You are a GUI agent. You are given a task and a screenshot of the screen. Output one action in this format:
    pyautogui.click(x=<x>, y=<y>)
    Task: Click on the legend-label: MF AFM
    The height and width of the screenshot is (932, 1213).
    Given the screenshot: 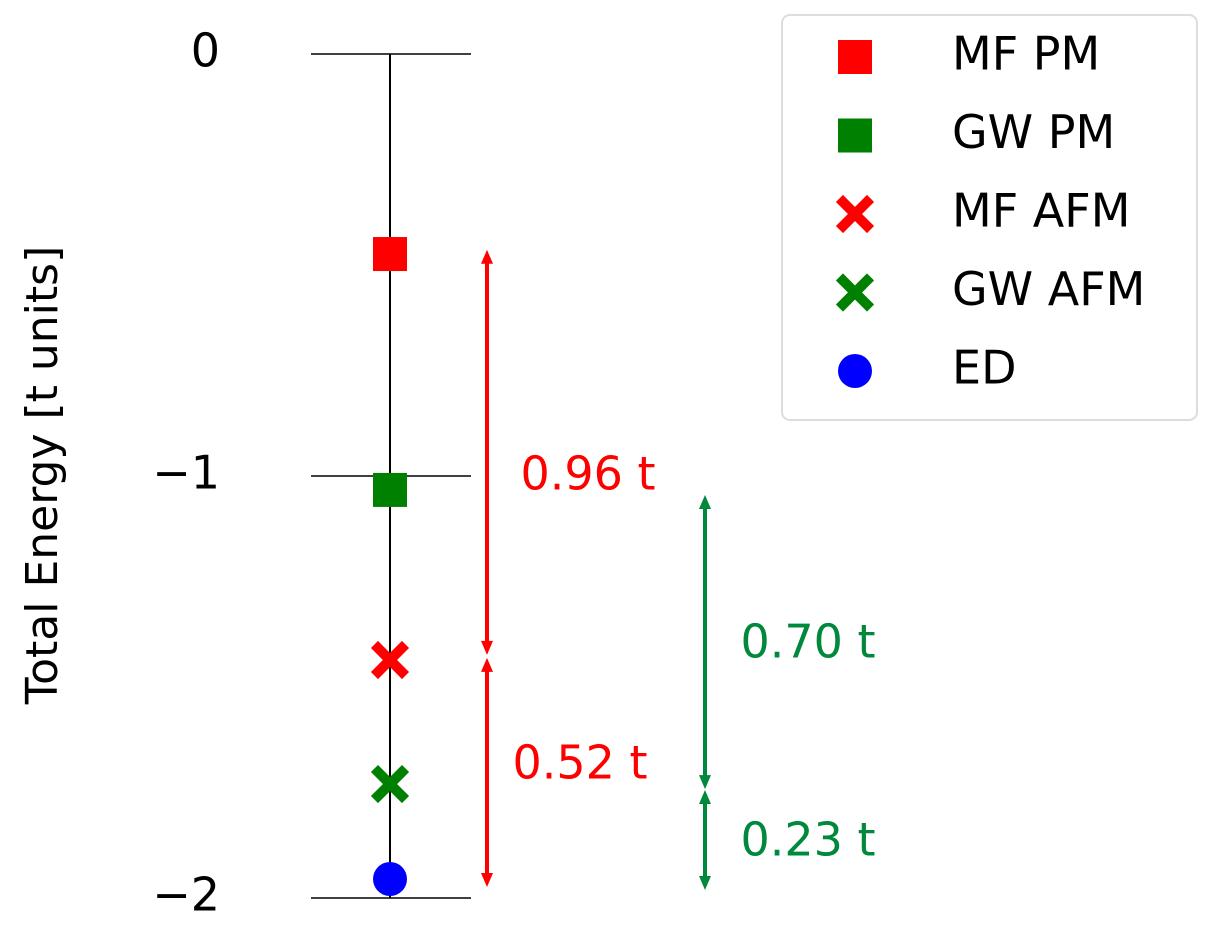 What is the action you would take?
    pyautogui.click(x=1041, y=211)
    